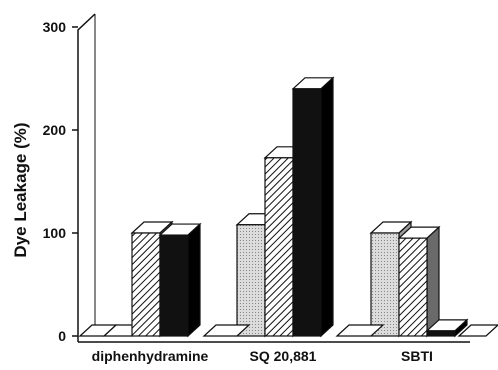 The height and width of the screenshot is (370, 498). I want to click on category-label: diphenhydramine, so click(150, 356).